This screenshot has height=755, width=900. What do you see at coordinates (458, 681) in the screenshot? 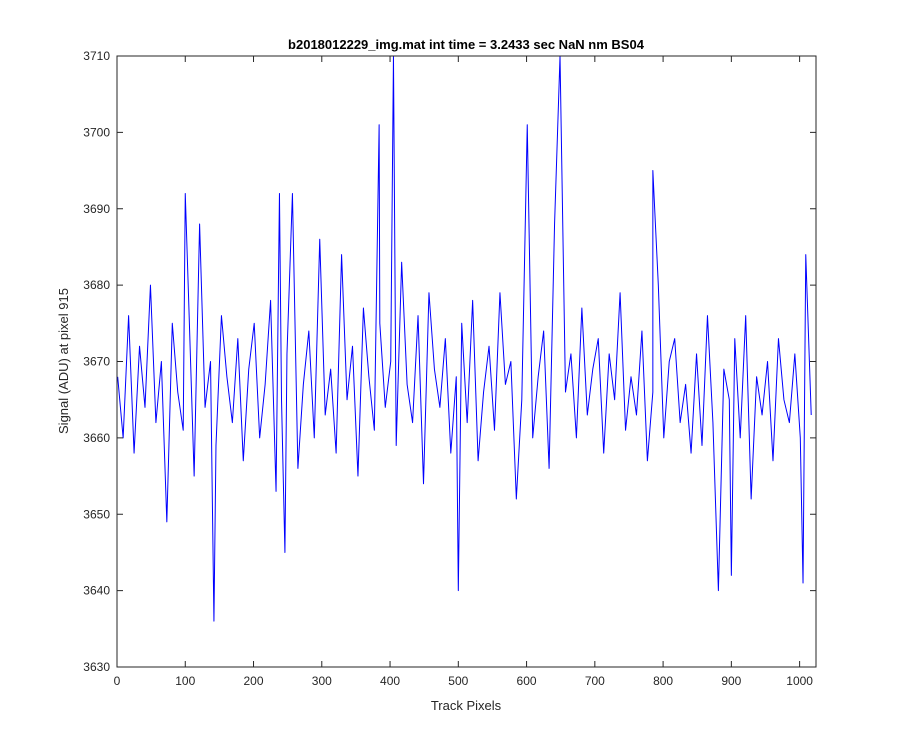
I see `x-tick-label: 500` at bounding box center [458, 681].